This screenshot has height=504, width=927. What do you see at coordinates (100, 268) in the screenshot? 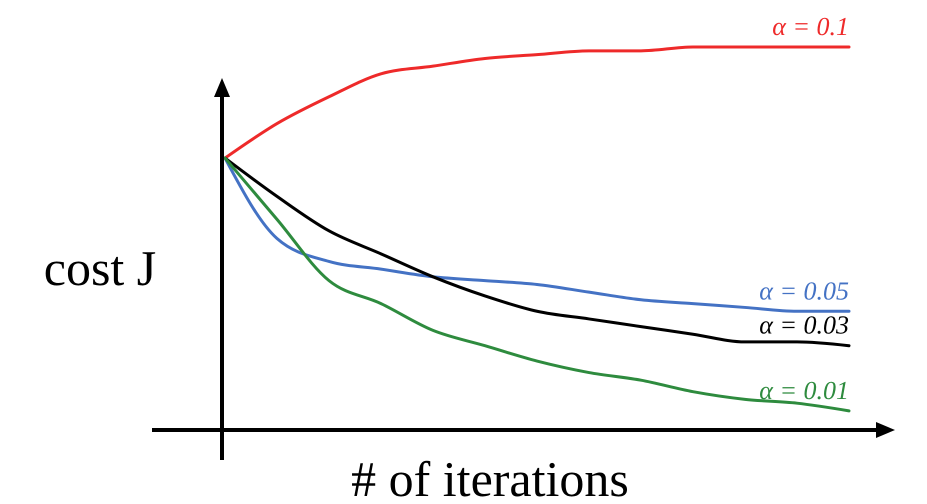
I see `y-axis-title: cost J` at bounding box center [100, 268].